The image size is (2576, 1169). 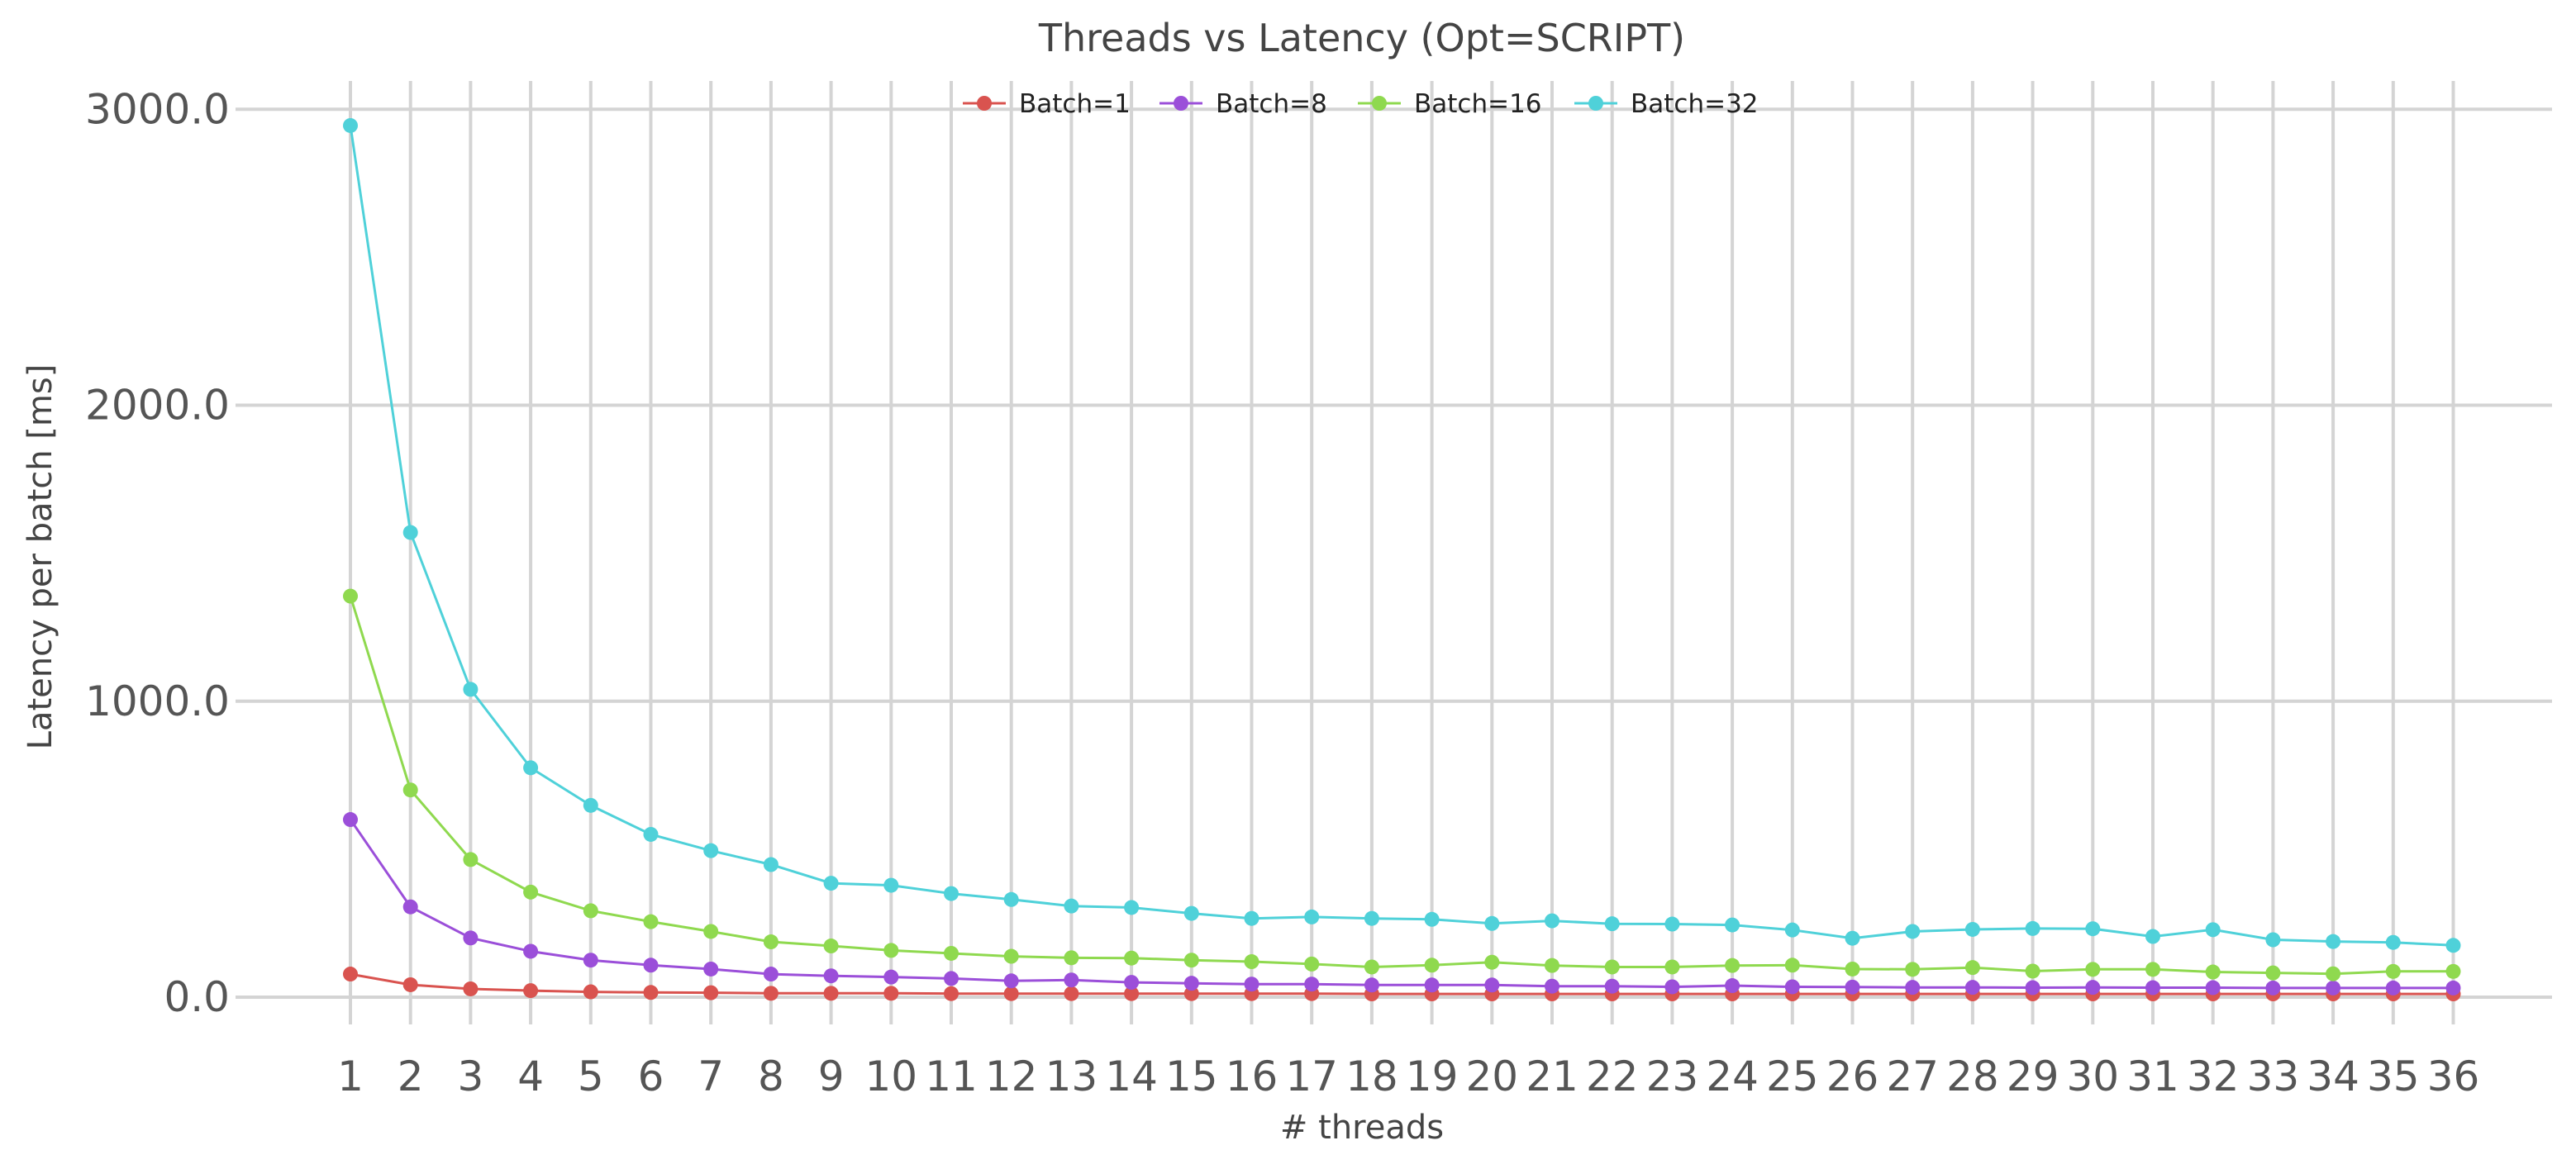 I want to click on x-tick-label: 2, so click(x=411, y=1076).